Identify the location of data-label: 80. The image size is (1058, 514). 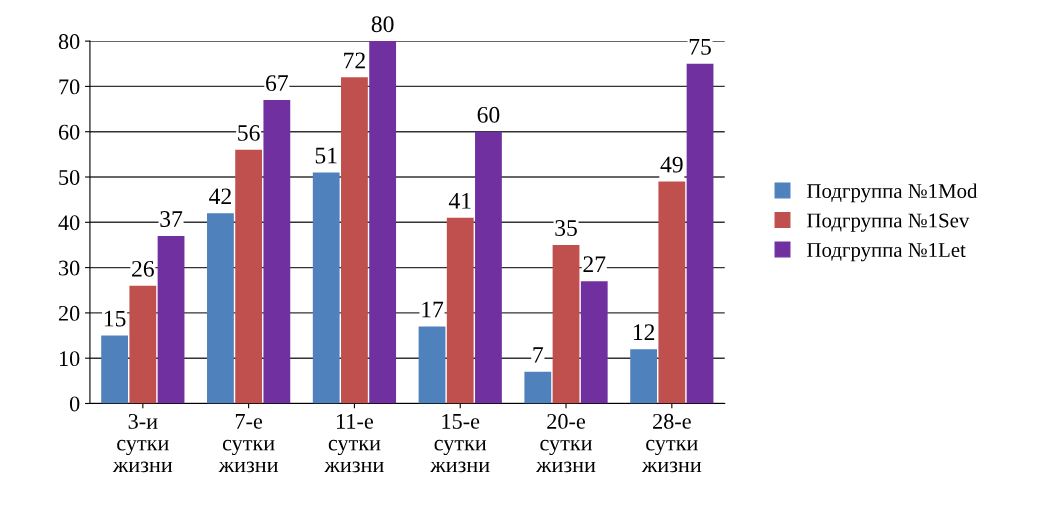
(382, 24).